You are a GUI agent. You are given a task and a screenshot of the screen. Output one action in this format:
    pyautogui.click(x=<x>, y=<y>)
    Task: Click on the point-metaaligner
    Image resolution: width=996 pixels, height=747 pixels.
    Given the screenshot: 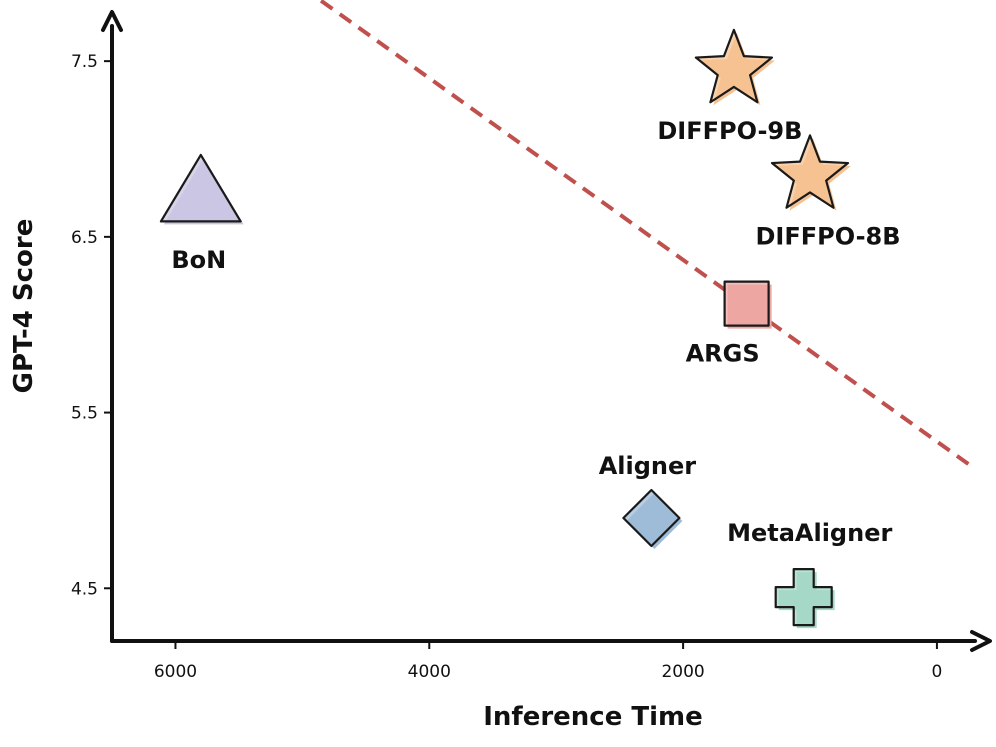 What is the action you would take?
    pyautogui.click(x=804, y=598)
    